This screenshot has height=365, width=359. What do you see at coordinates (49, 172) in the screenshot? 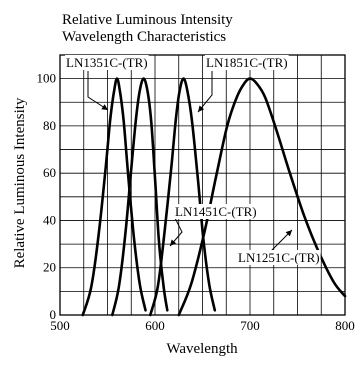
I see `y-tick-label: 60` at bounding box center [49, 172].